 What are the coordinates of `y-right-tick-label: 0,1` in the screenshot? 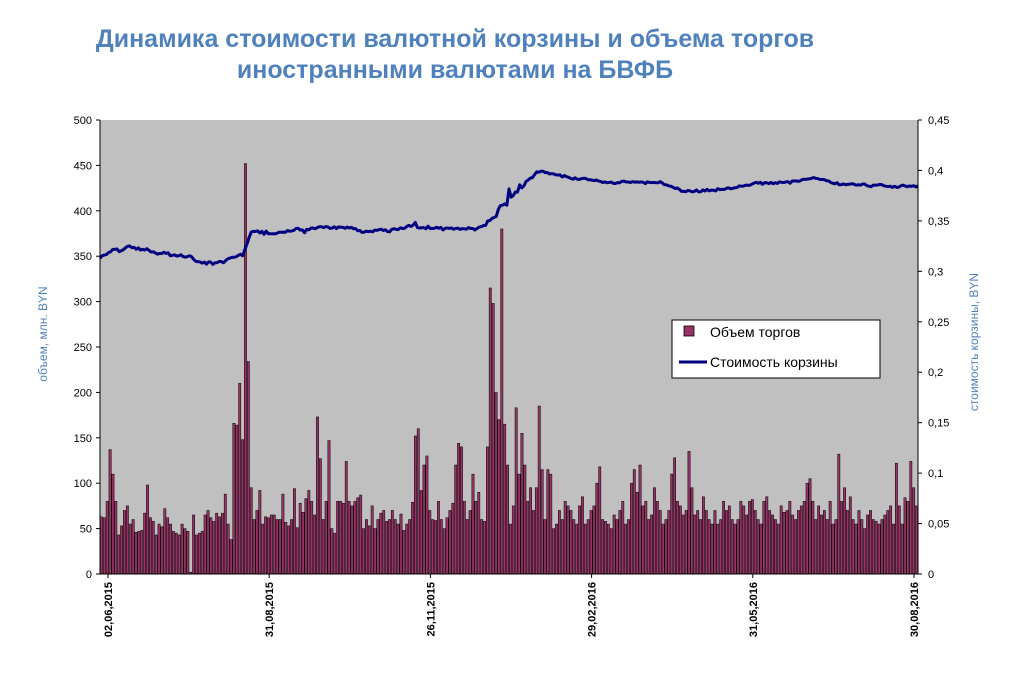 It's located at (935, 474).